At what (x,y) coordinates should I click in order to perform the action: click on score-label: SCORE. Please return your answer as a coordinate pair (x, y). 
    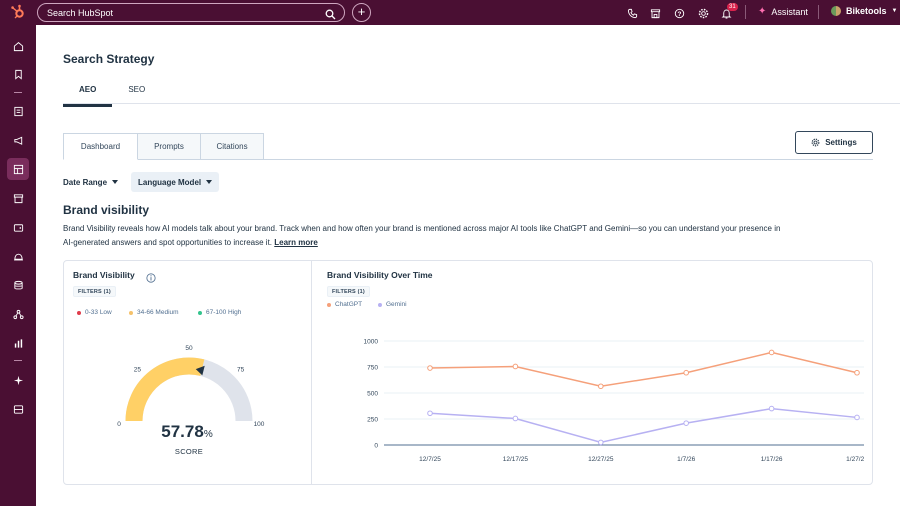
    Looking at the image, I should click on (189, 451).